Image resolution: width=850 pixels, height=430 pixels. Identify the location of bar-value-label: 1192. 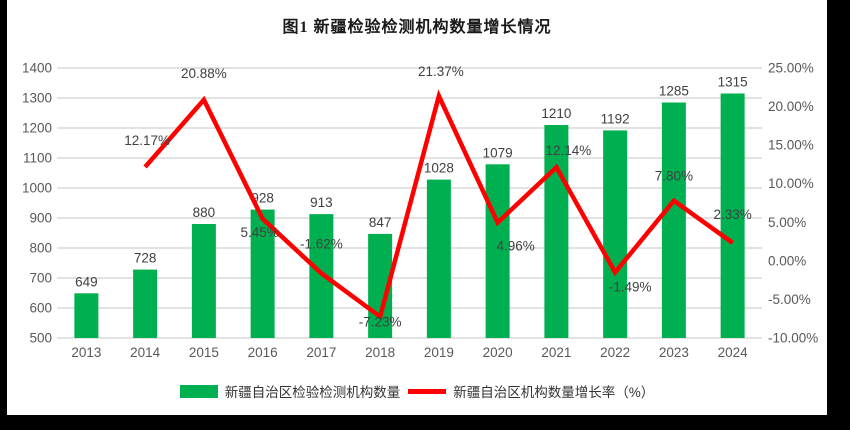
(615, 118).